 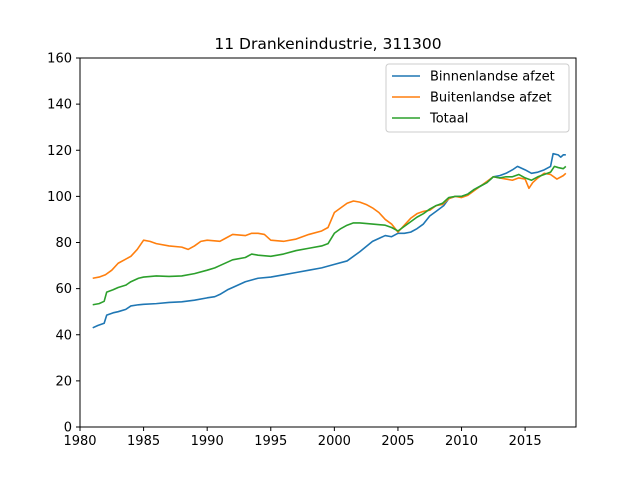 What do you see at coordinates (79, 441) in the screenshot?
I see `x-tick-label: 1980` at bounding box center [79, 441].